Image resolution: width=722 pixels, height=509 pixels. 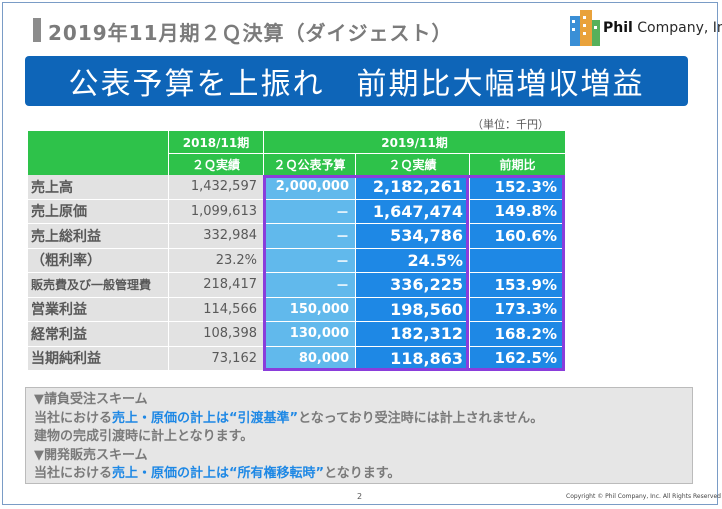 What do you see at coordinates (309, 187) in the screenshot?
I see `cell-plan: 2,000,000` at bounding box center [309, 187].